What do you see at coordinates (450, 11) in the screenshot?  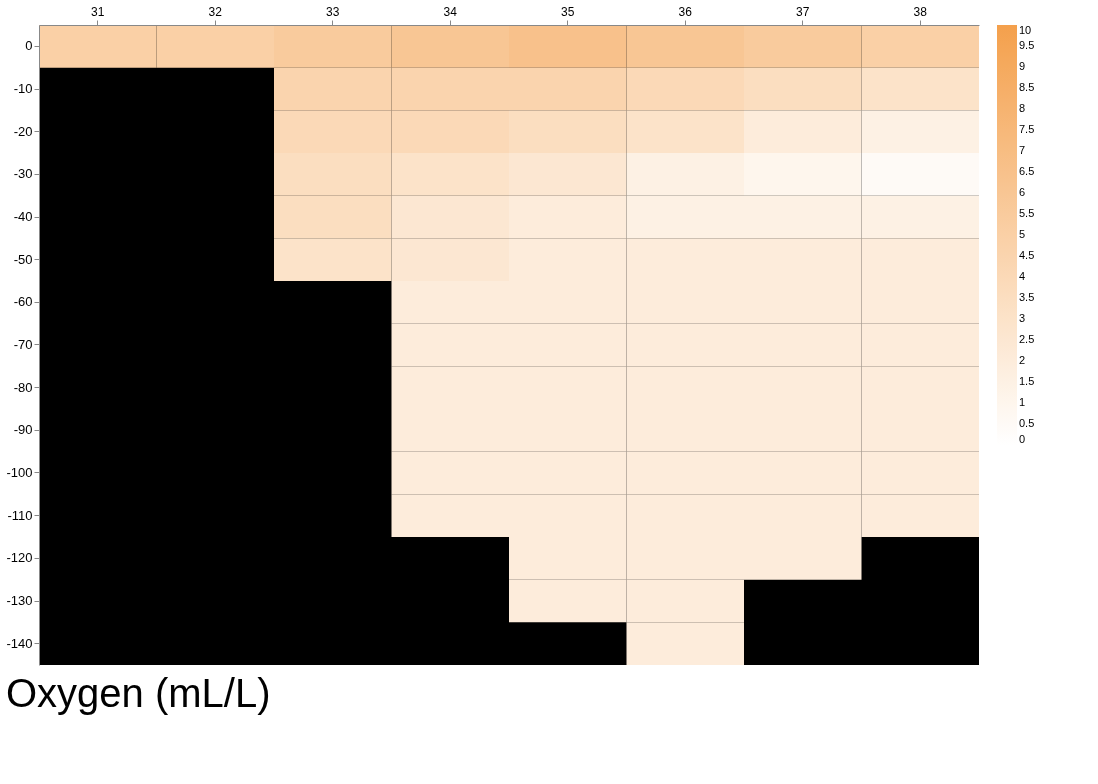 I see `x-tick-label: 34` at bounding box center [450, 11].